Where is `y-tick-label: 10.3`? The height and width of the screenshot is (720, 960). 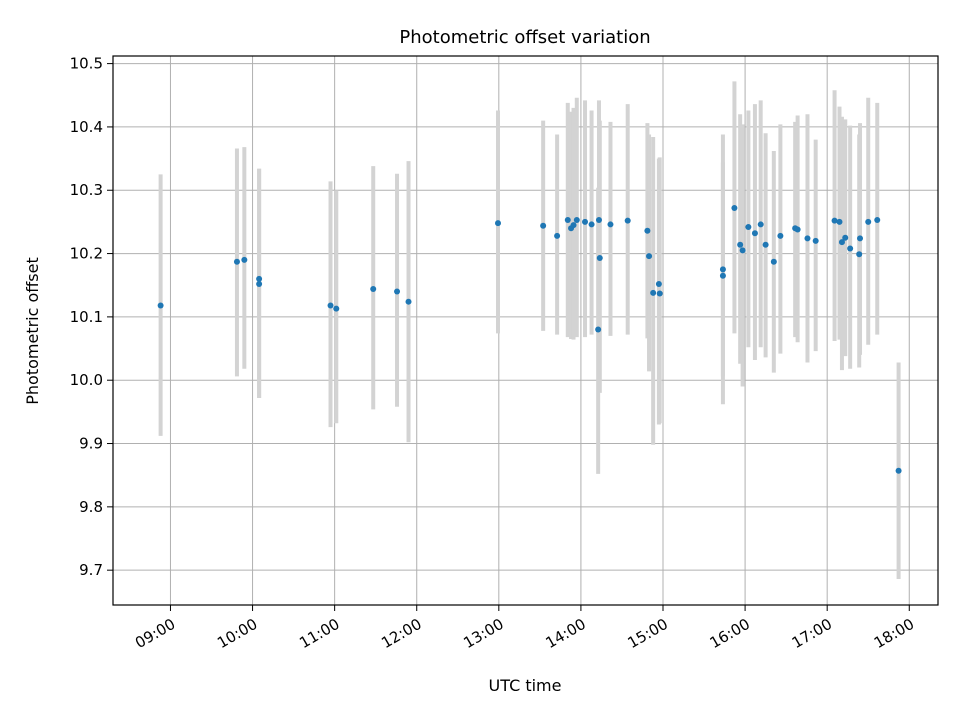
y-tick-label: 10.3 is located at coordinates (86, 190).